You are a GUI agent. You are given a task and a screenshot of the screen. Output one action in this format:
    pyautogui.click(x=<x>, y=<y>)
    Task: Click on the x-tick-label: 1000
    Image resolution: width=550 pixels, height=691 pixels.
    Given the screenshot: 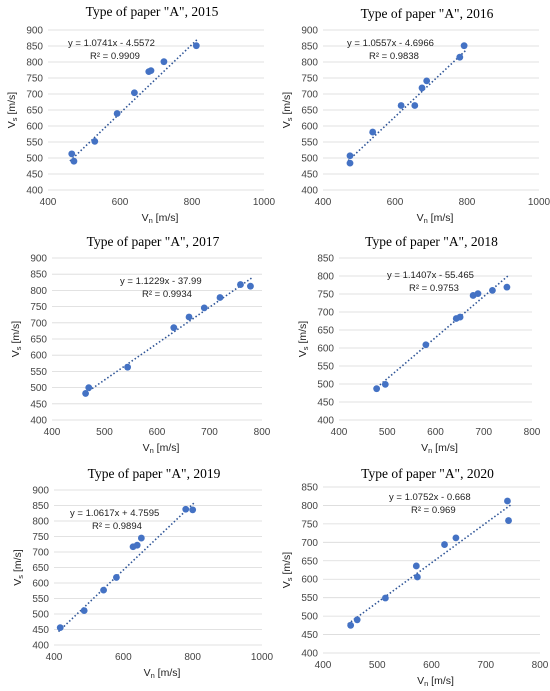 What is the action you would take?
    pyautogui.click(x=539, y=202)
    